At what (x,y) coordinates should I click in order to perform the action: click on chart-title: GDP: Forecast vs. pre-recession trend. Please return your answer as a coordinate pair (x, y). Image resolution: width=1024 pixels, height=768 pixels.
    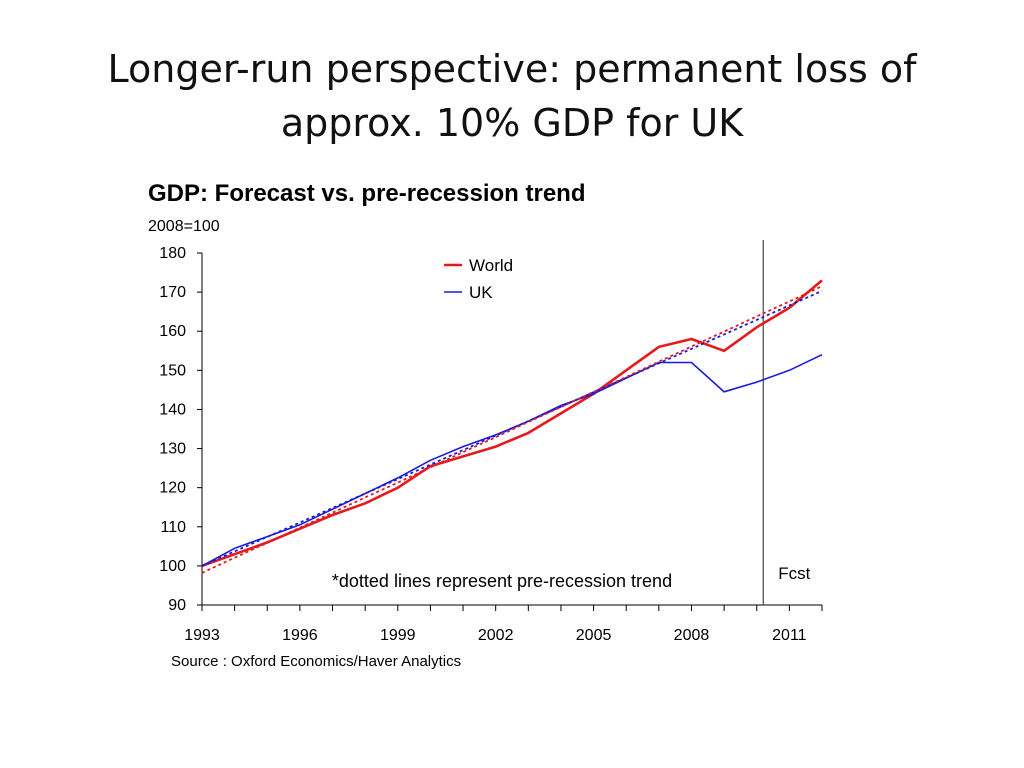
    Looking at the image, I should click on (367, 193).